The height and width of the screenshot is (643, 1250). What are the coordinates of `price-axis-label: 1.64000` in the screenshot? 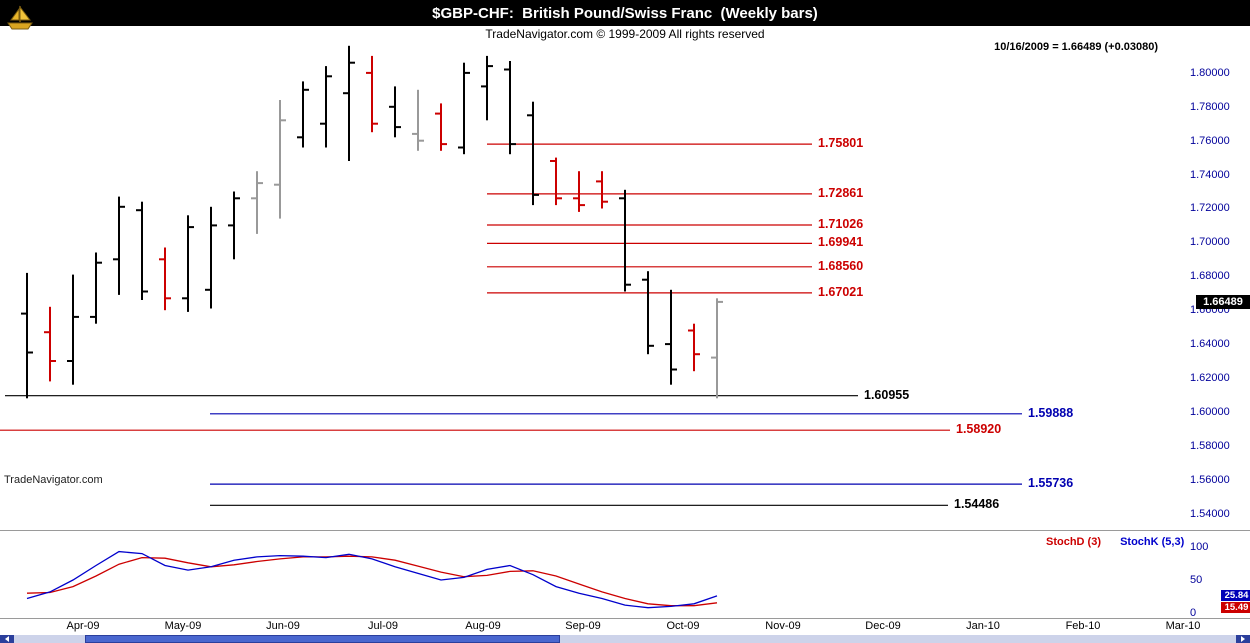 It's located at (1210, 344).